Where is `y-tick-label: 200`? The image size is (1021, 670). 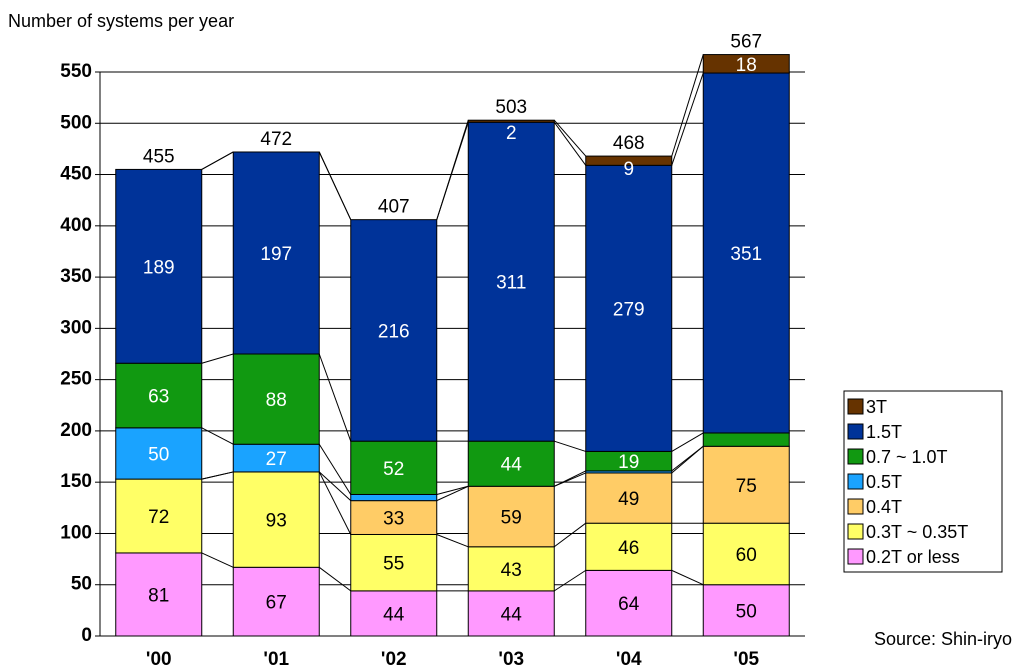 y-tick-label: 200 is located at coordinates (76, 430).